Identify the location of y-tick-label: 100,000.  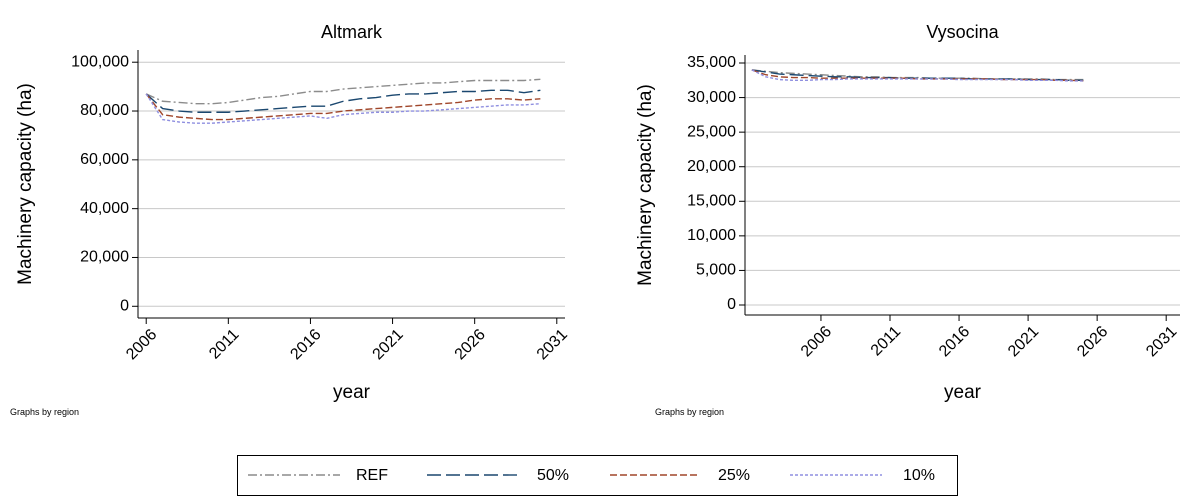
(100, 61).